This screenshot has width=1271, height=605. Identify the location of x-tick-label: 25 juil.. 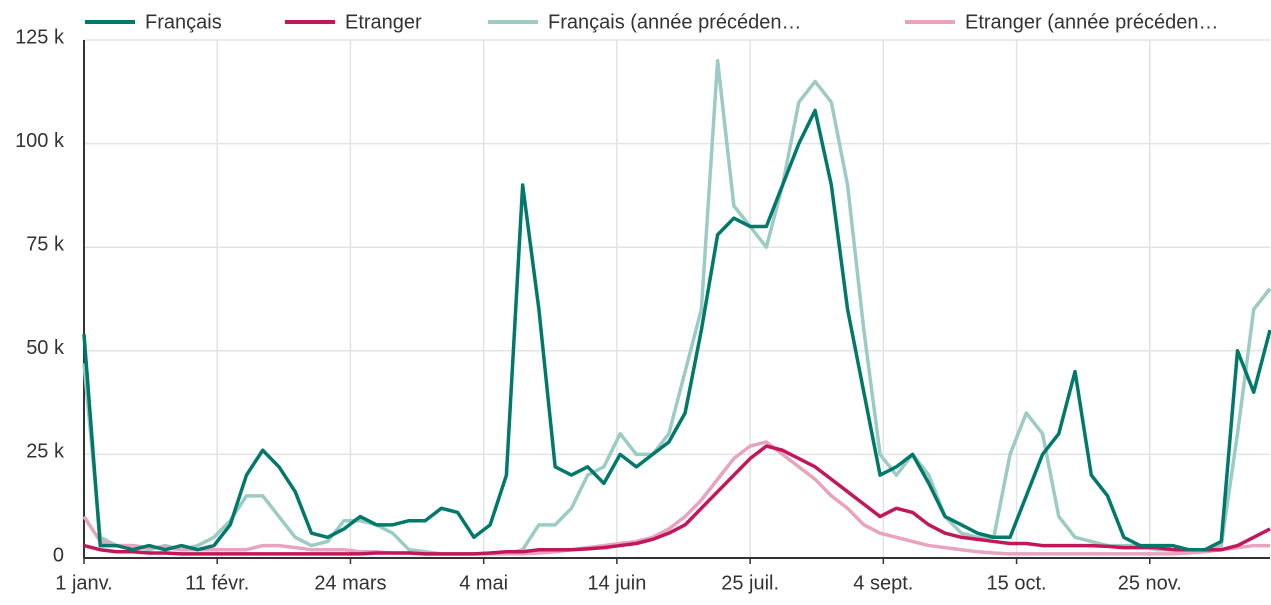
(750, 583).